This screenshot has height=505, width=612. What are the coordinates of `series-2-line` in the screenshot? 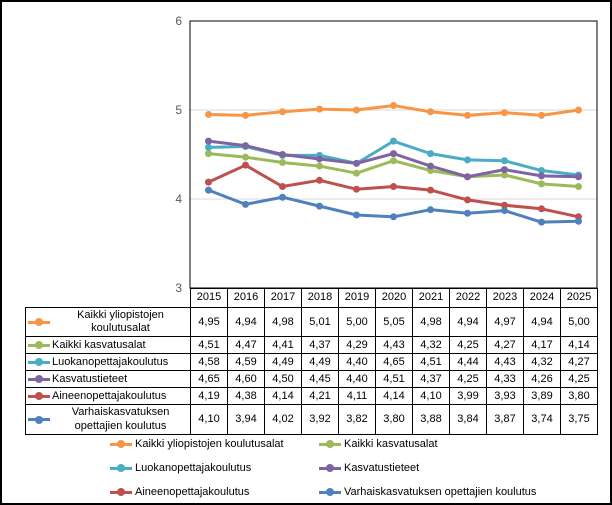 It's located at (393, 170).